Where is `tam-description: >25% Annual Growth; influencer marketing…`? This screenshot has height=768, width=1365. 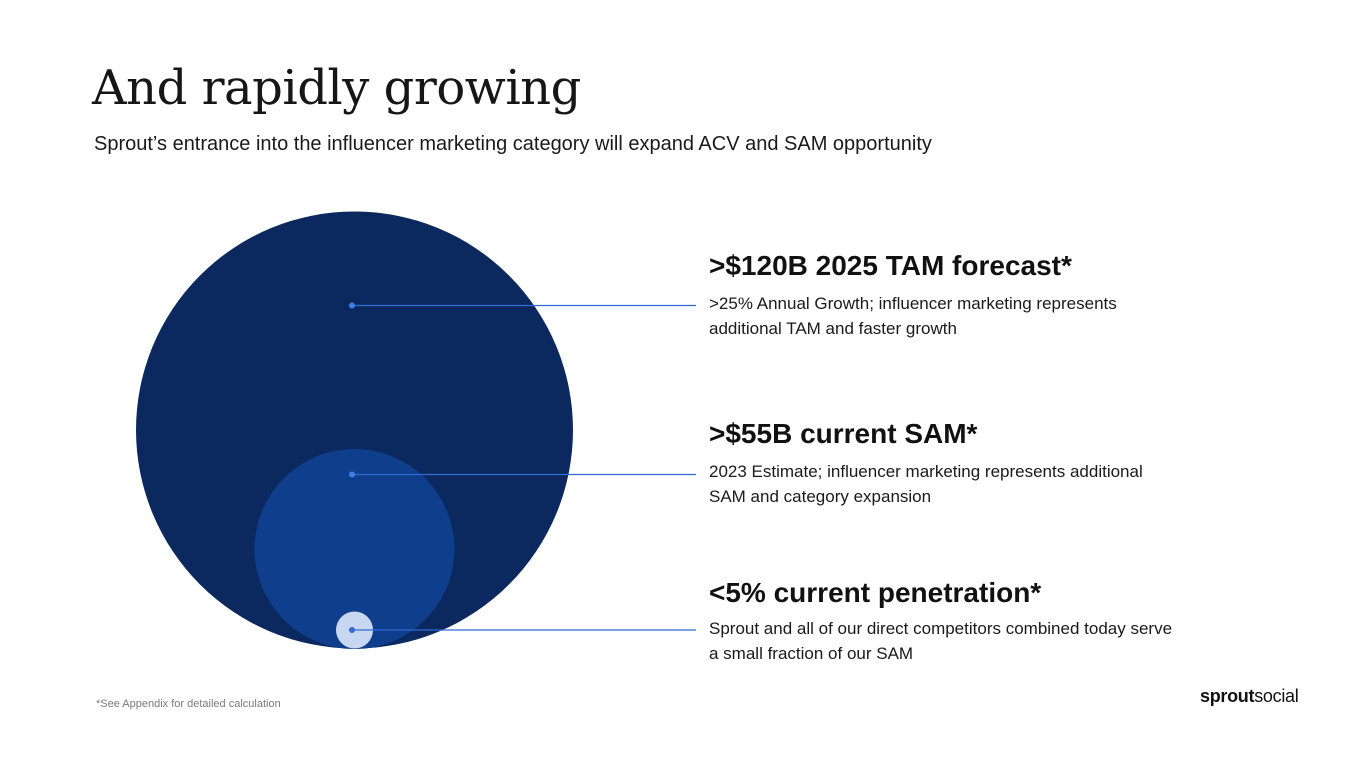 tam-description: >25% Annual Growth; influencer marketing… is located at coordinates (913, 316).